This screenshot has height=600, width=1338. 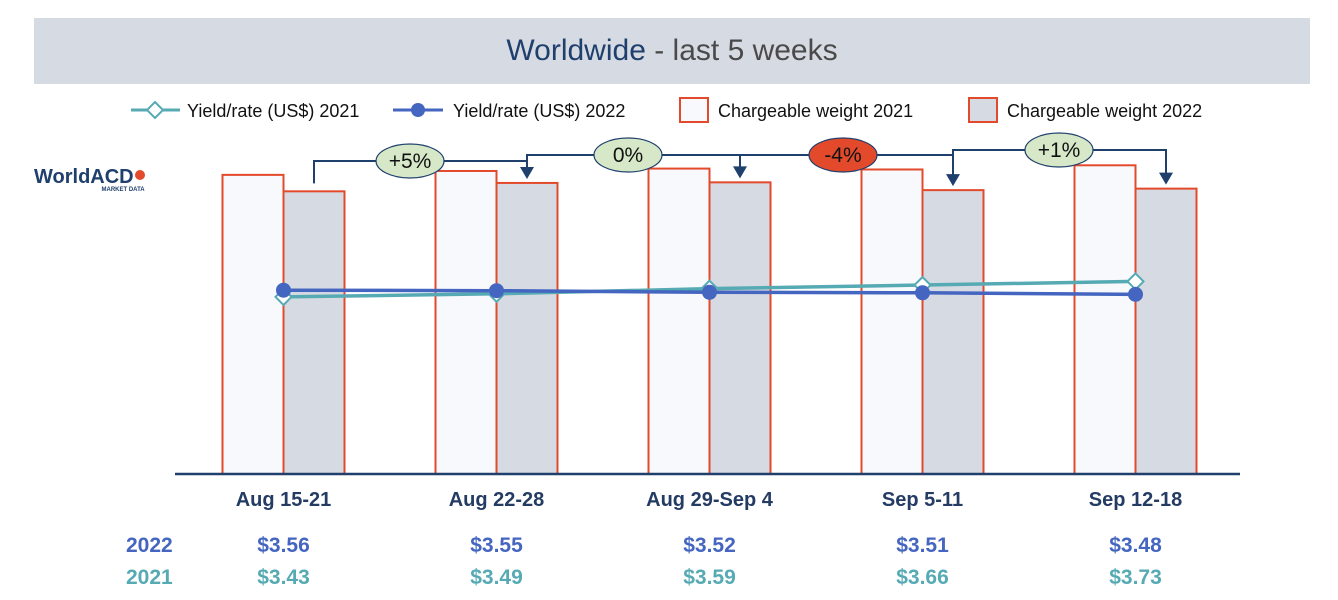 I want to click on x-tick-label-0: Aug 15-21, so click(x=284, y=500).